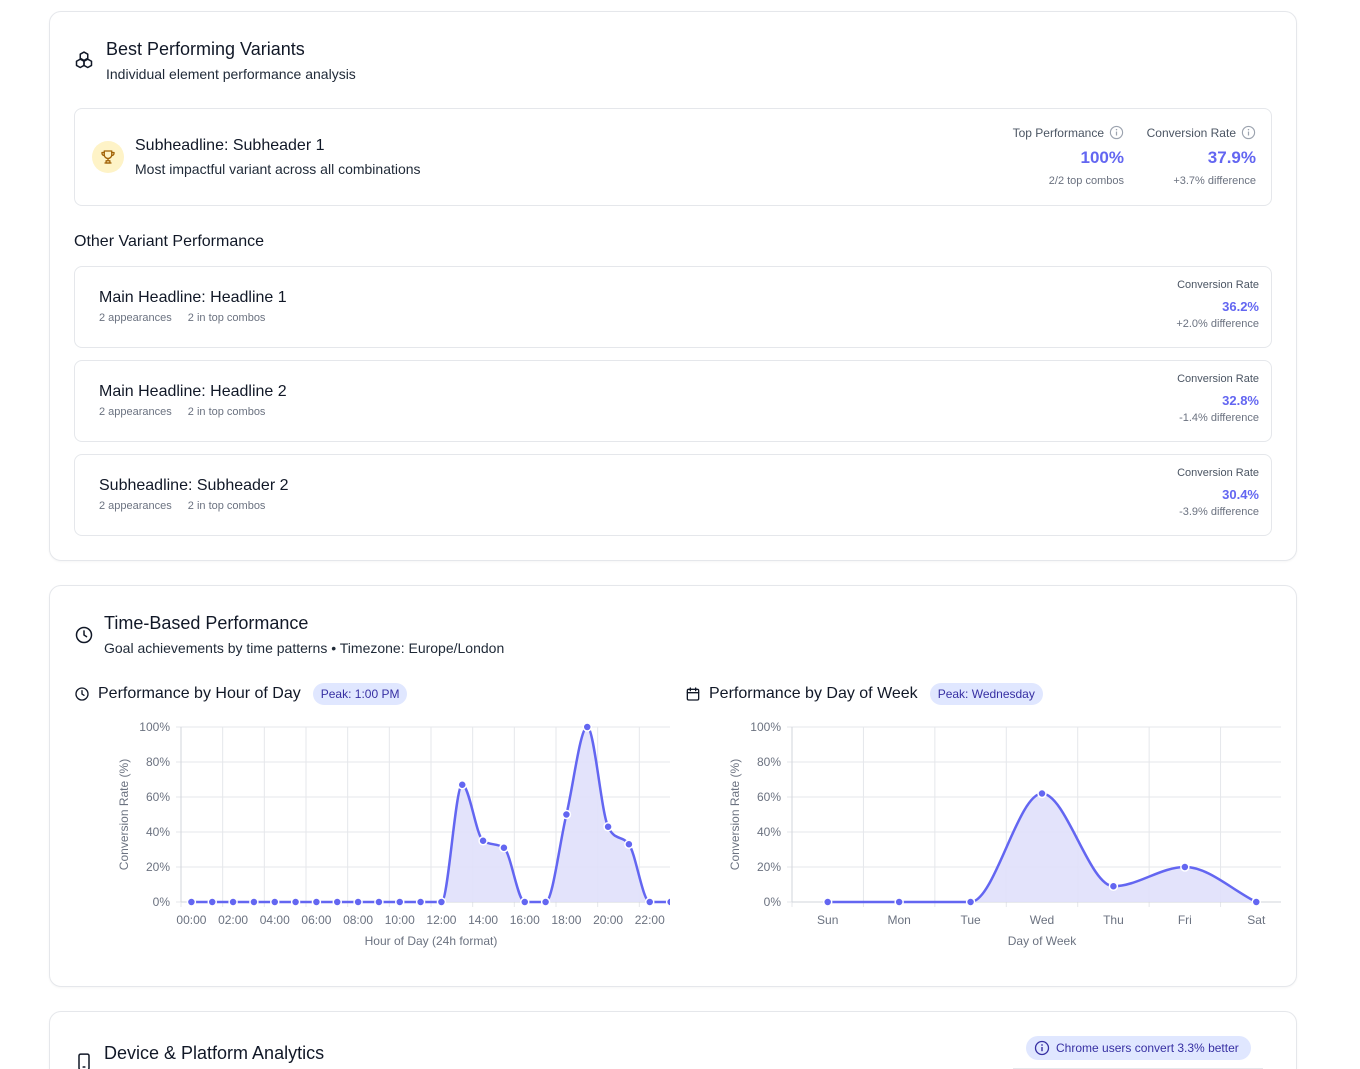 The height and width of the screenshot is (1069, 1360). What do you see at coordinates (1219, 418) in the screenshot?
I see `variant-rate-diff: -1.4% difference` at bounding box center [1219, 418].